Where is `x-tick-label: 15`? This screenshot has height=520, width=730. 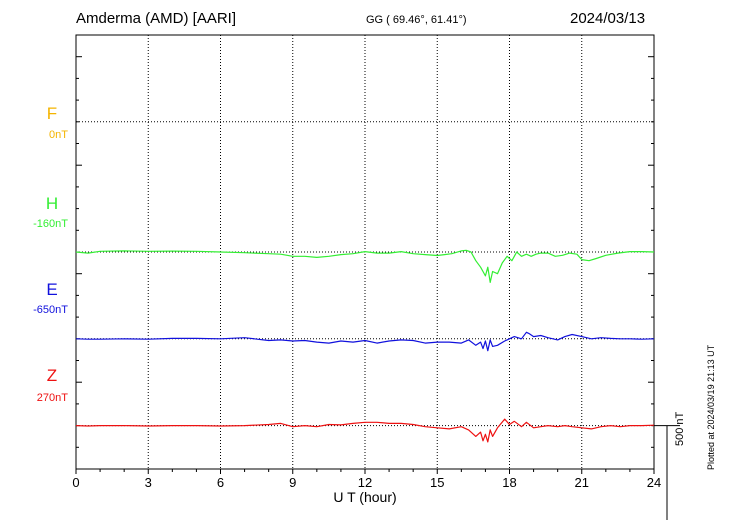 x-tick-label: 15 is located at coordinates (437, 482).